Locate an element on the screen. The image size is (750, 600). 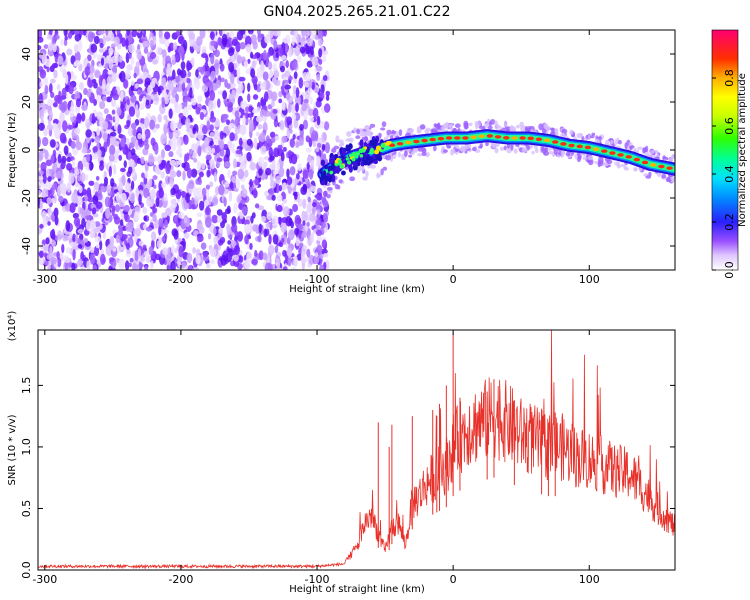
x-tick-label: 0 is located at coordinates (453, 579).